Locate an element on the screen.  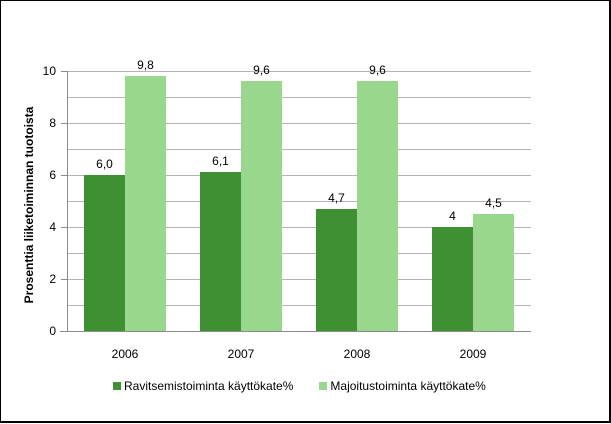
y-tick-label: 8 is located at coordinates (52, 123).